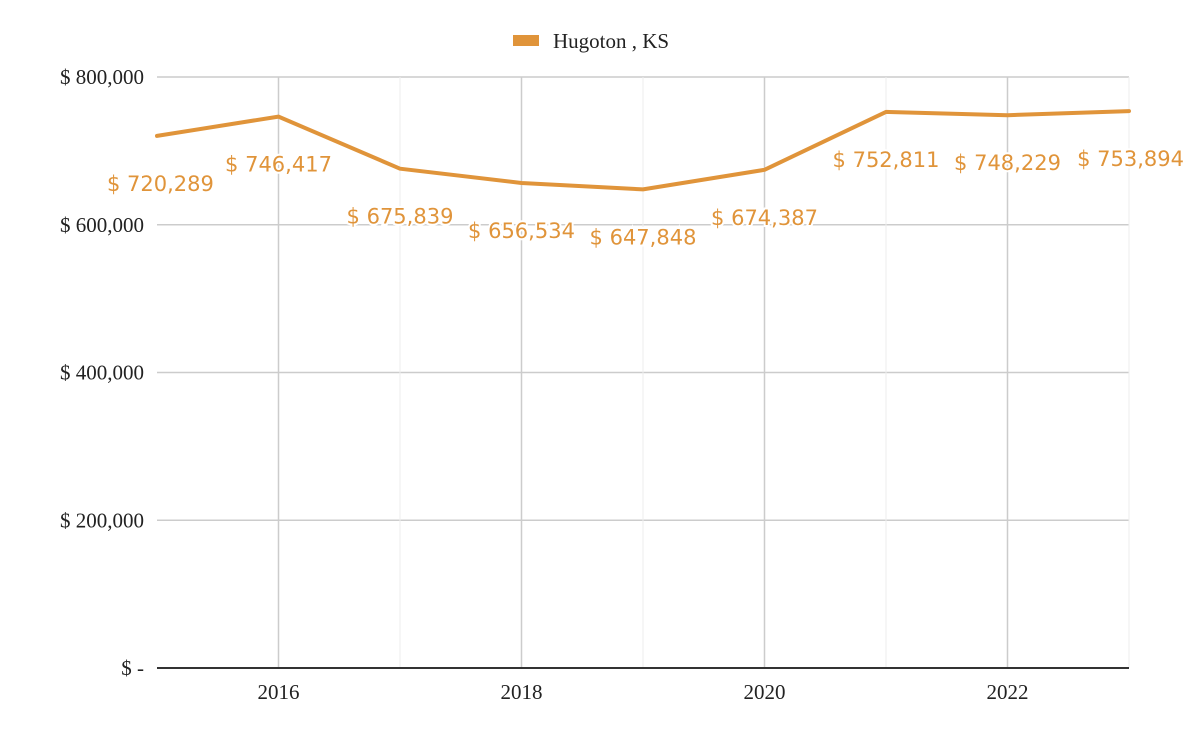 Image resolution: width=1200 pixels, height=742 pixels. Describe the element at coordinates (1008, 692) in the screenshot. I see `x-tick-label: 2022` at that location.